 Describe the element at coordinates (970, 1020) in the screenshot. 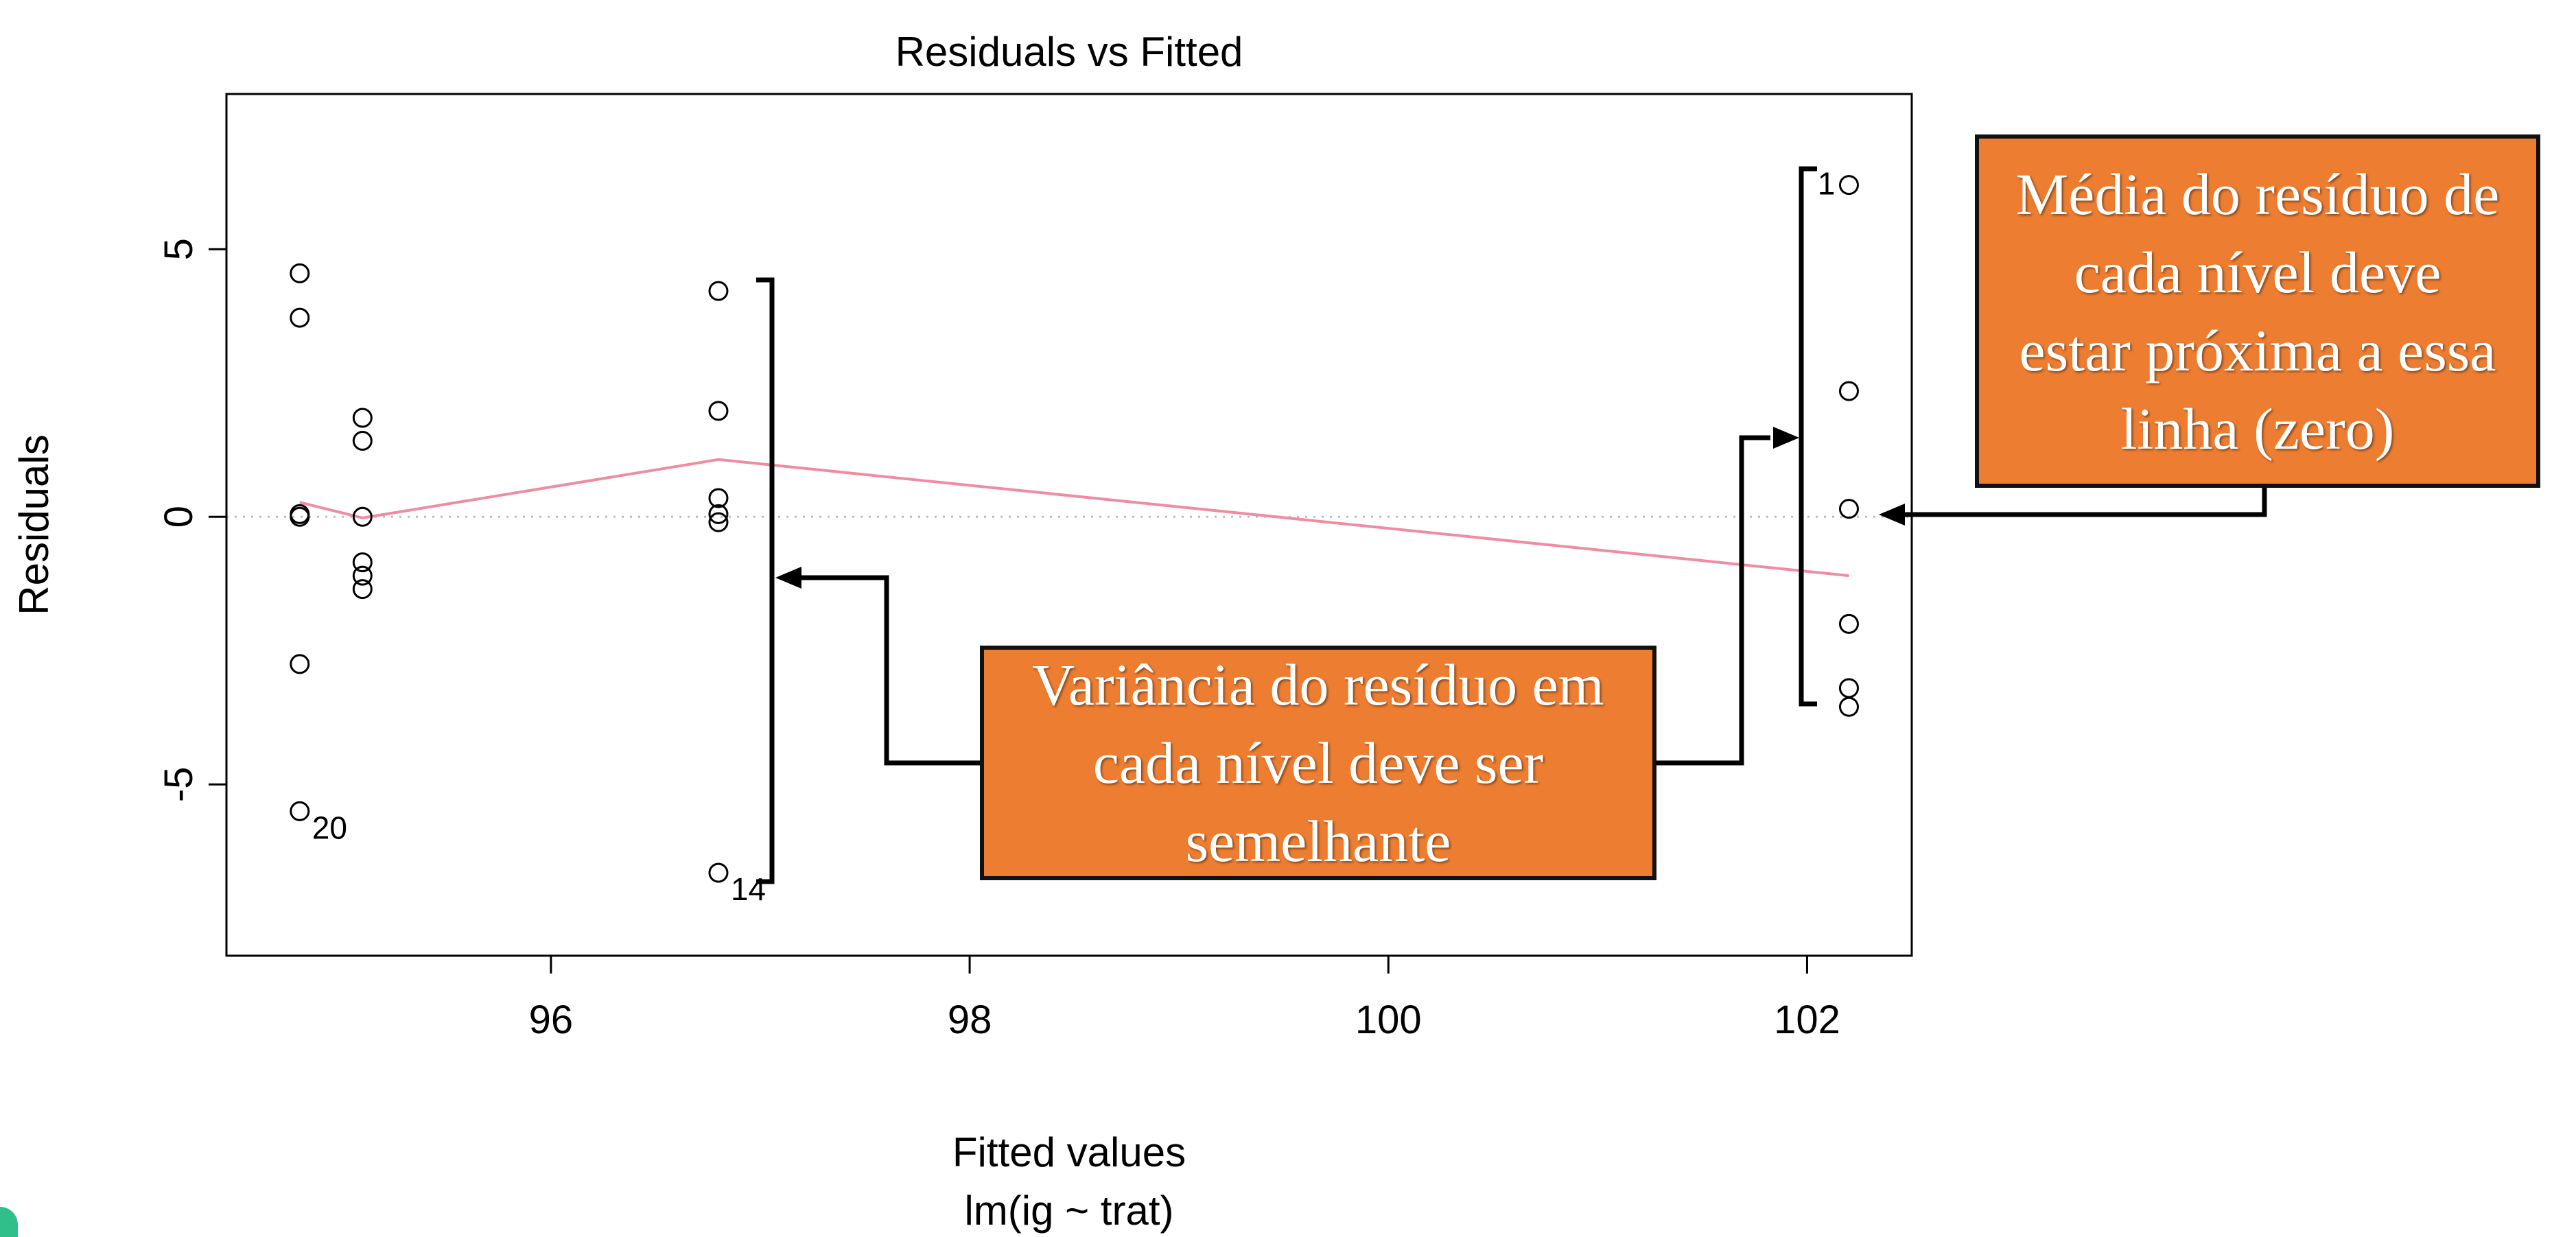

I see `x-tick-label: 98` at that location.